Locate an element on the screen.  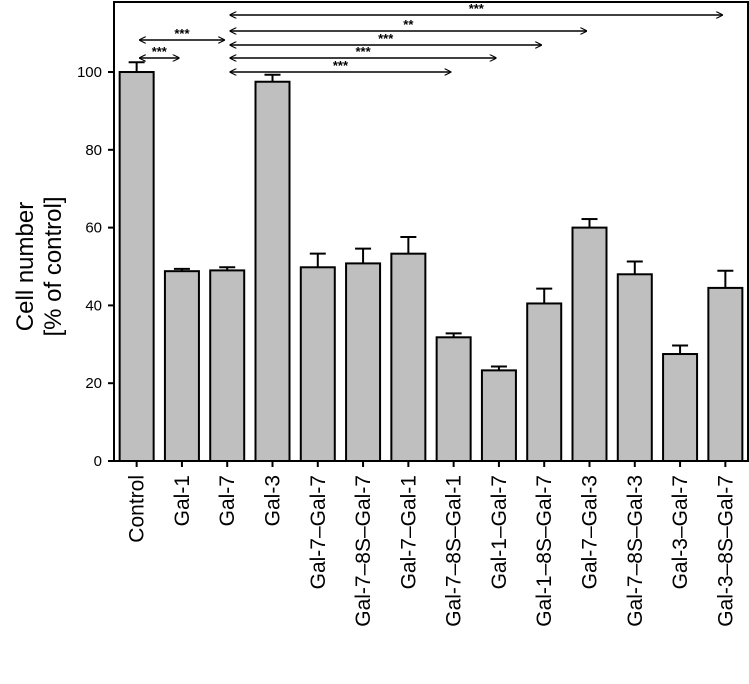
significance-4: *** is located at coordinates (385, 38).